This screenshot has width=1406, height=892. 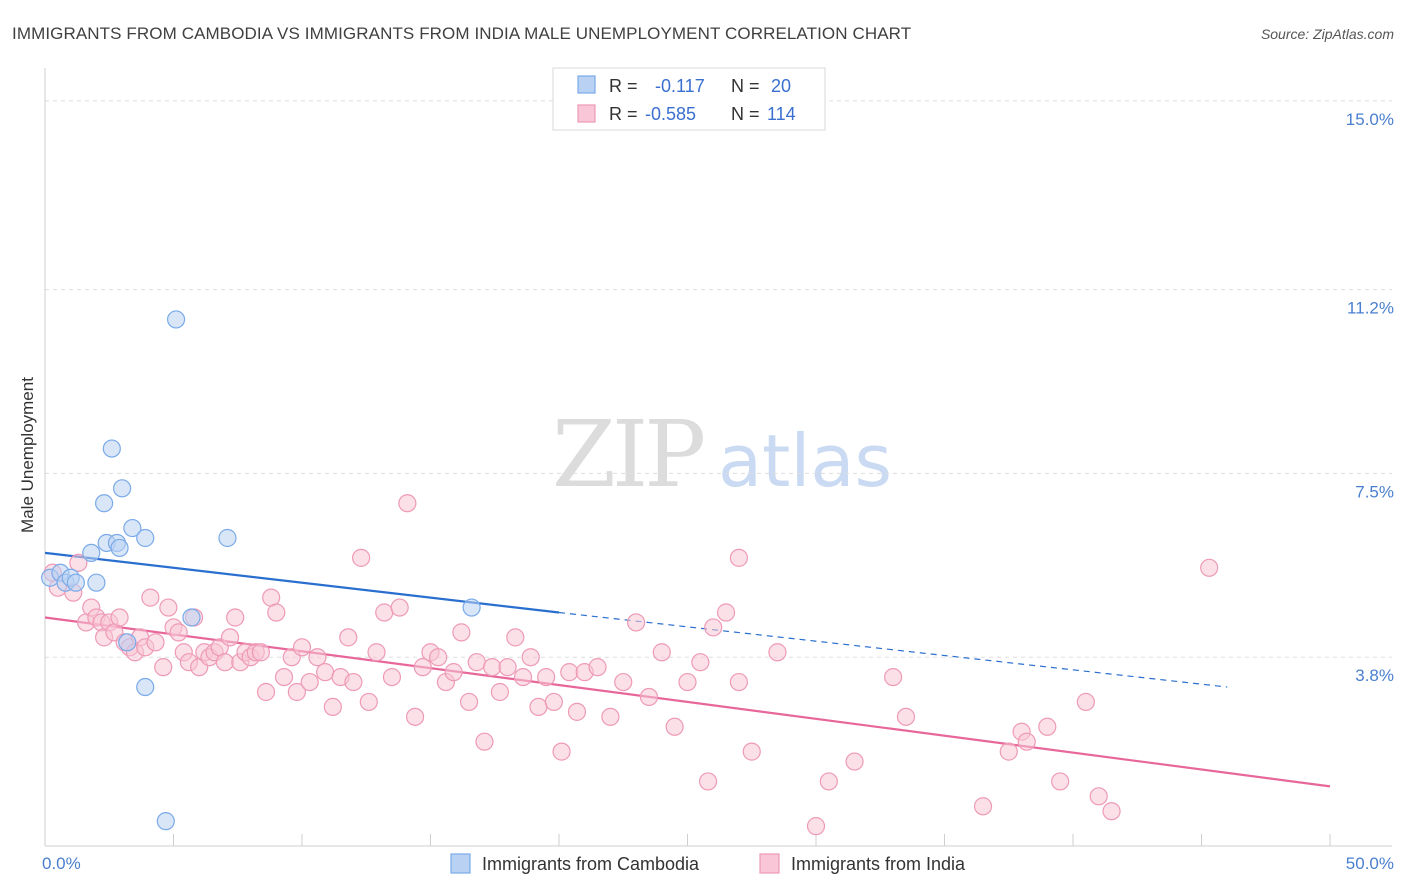 I want to click on legend-n-label-cambodia: N =, so click(x=745, y=86).